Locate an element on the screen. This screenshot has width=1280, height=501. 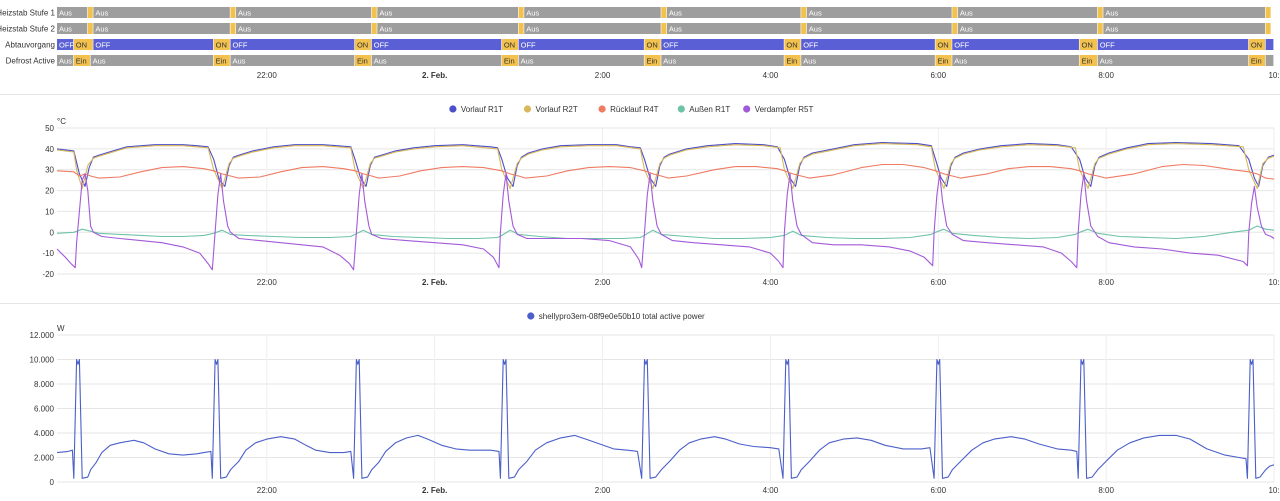
legend-label: Außen R1T is located at coordinates (709, 109).